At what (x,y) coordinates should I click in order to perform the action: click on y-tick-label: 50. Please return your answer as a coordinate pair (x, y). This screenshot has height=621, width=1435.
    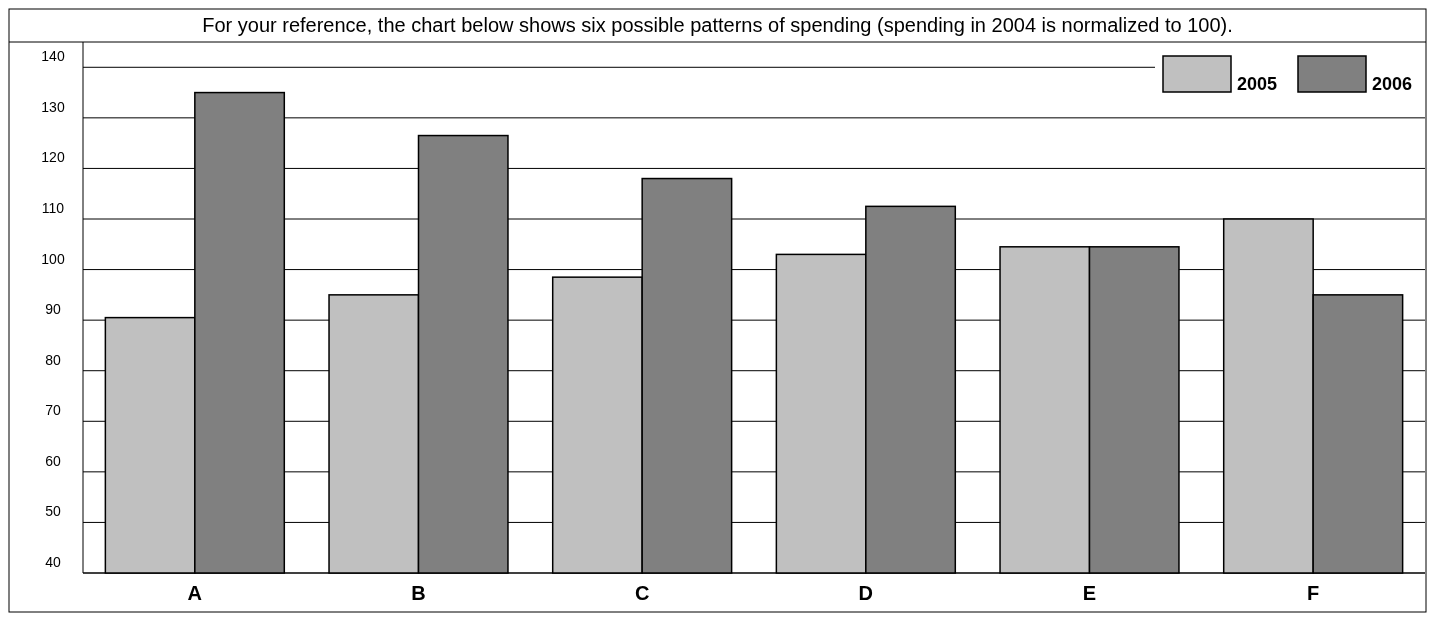
    Looking at the image, I should click on (53, 511).